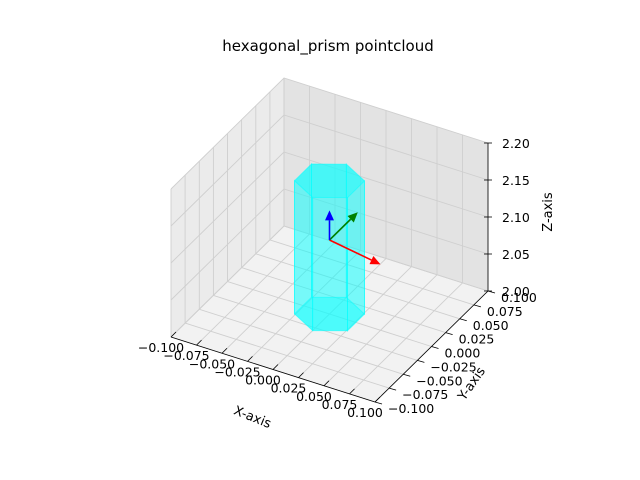 The height and width of the screenshot is (480, 640). What do you see at coordinates (516, 180) in the screenshot?
I see `z-tick-label: 2.15` at bounding box center [516, 180].